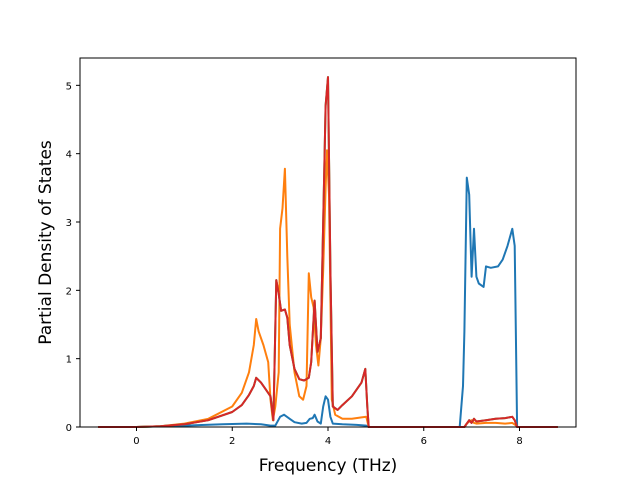 This screenshot has width=640, height=480. What do you see at coordinates (73, 257) in the screenshot?
I see `y-ticks: 0 1 2 3 4 5` at bounding box center [73, 257].